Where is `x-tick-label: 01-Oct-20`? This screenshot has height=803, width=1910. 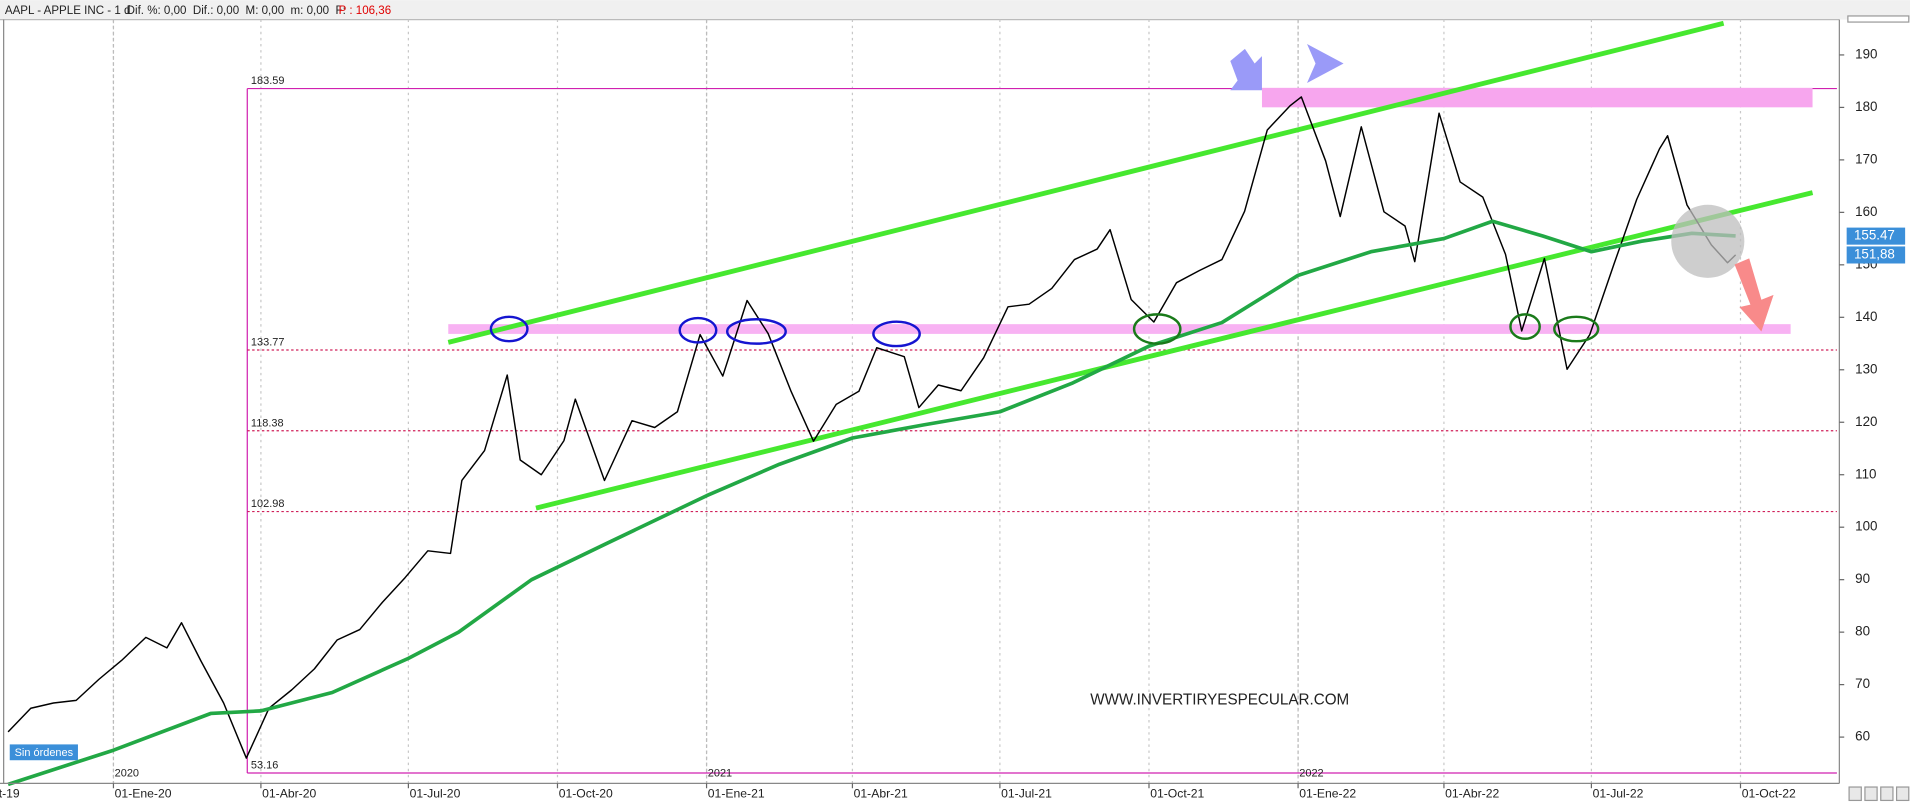
x-tick-label: 01-Oct-20 is located at coordinates (586, 794).